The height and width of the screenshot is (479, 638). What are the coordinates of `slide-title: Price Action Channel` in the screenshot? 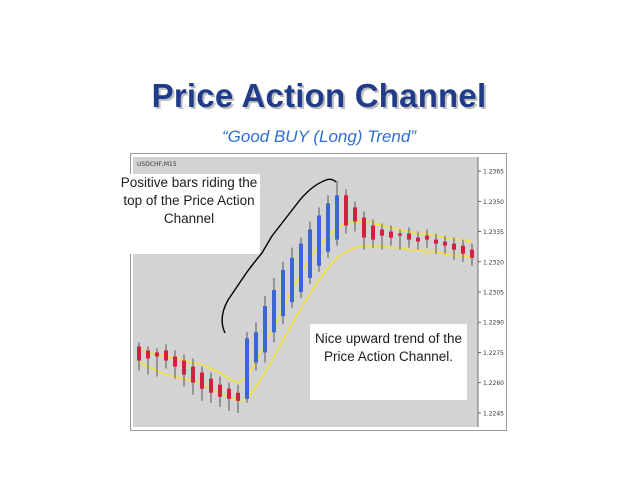 It's located at (319, 95).